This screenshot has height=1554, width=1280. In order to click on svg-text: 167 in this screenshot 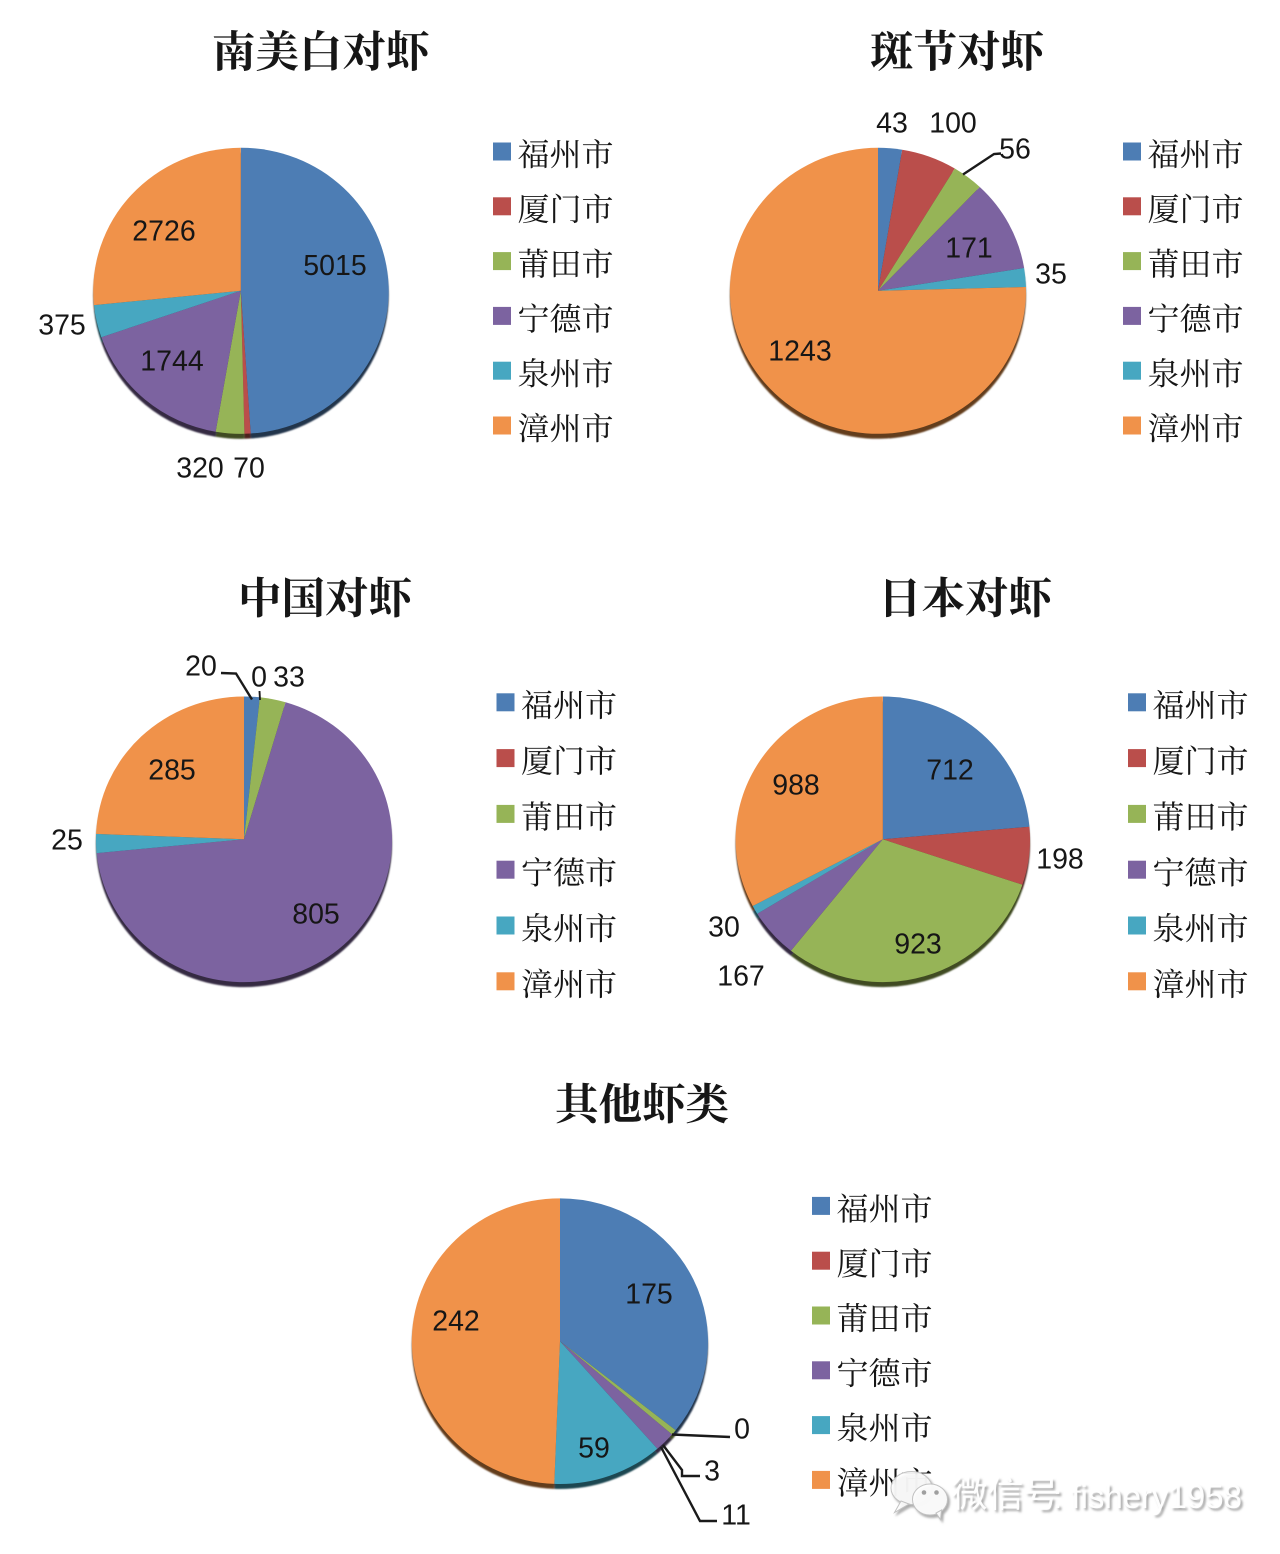, I will do `click(741, 976)`.